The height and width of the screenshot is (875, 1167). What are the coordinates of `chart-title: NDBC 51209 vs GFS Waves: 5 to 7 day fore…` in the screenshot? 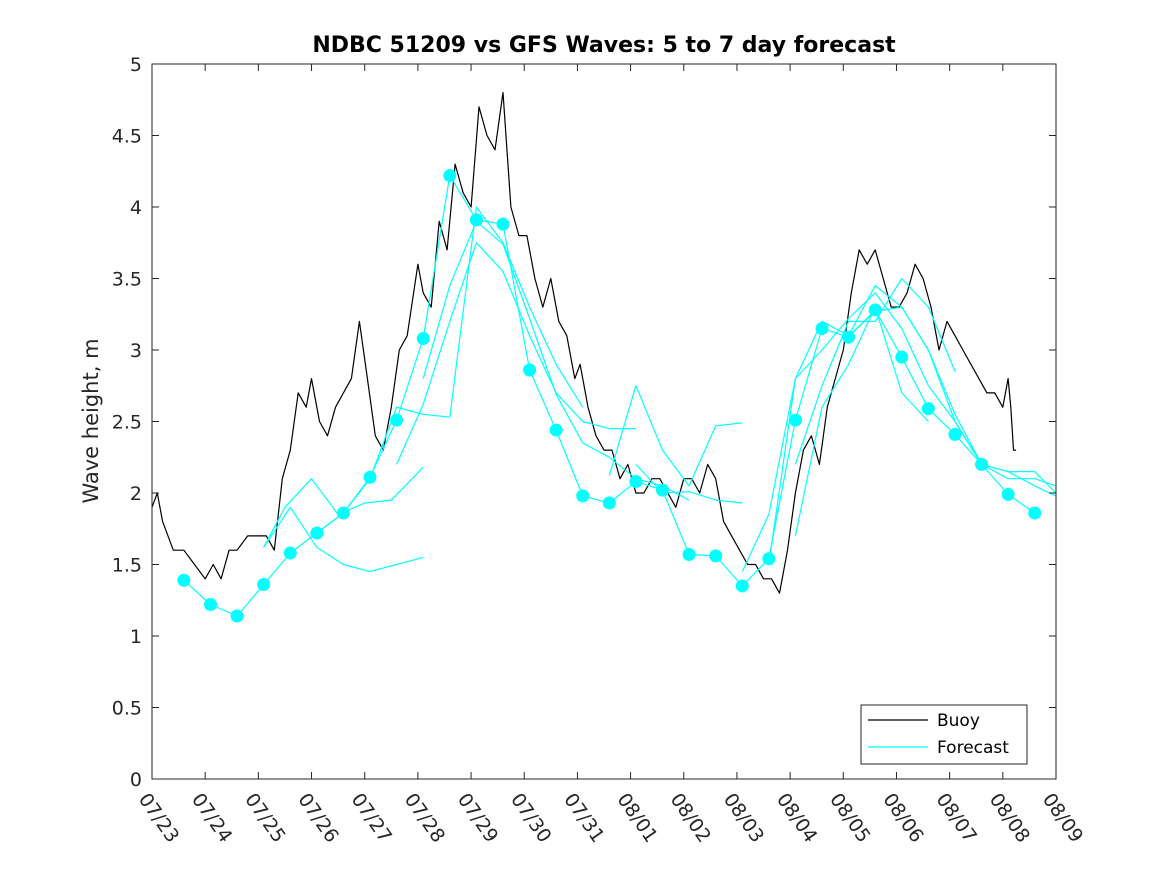 It's located at (604, 45).